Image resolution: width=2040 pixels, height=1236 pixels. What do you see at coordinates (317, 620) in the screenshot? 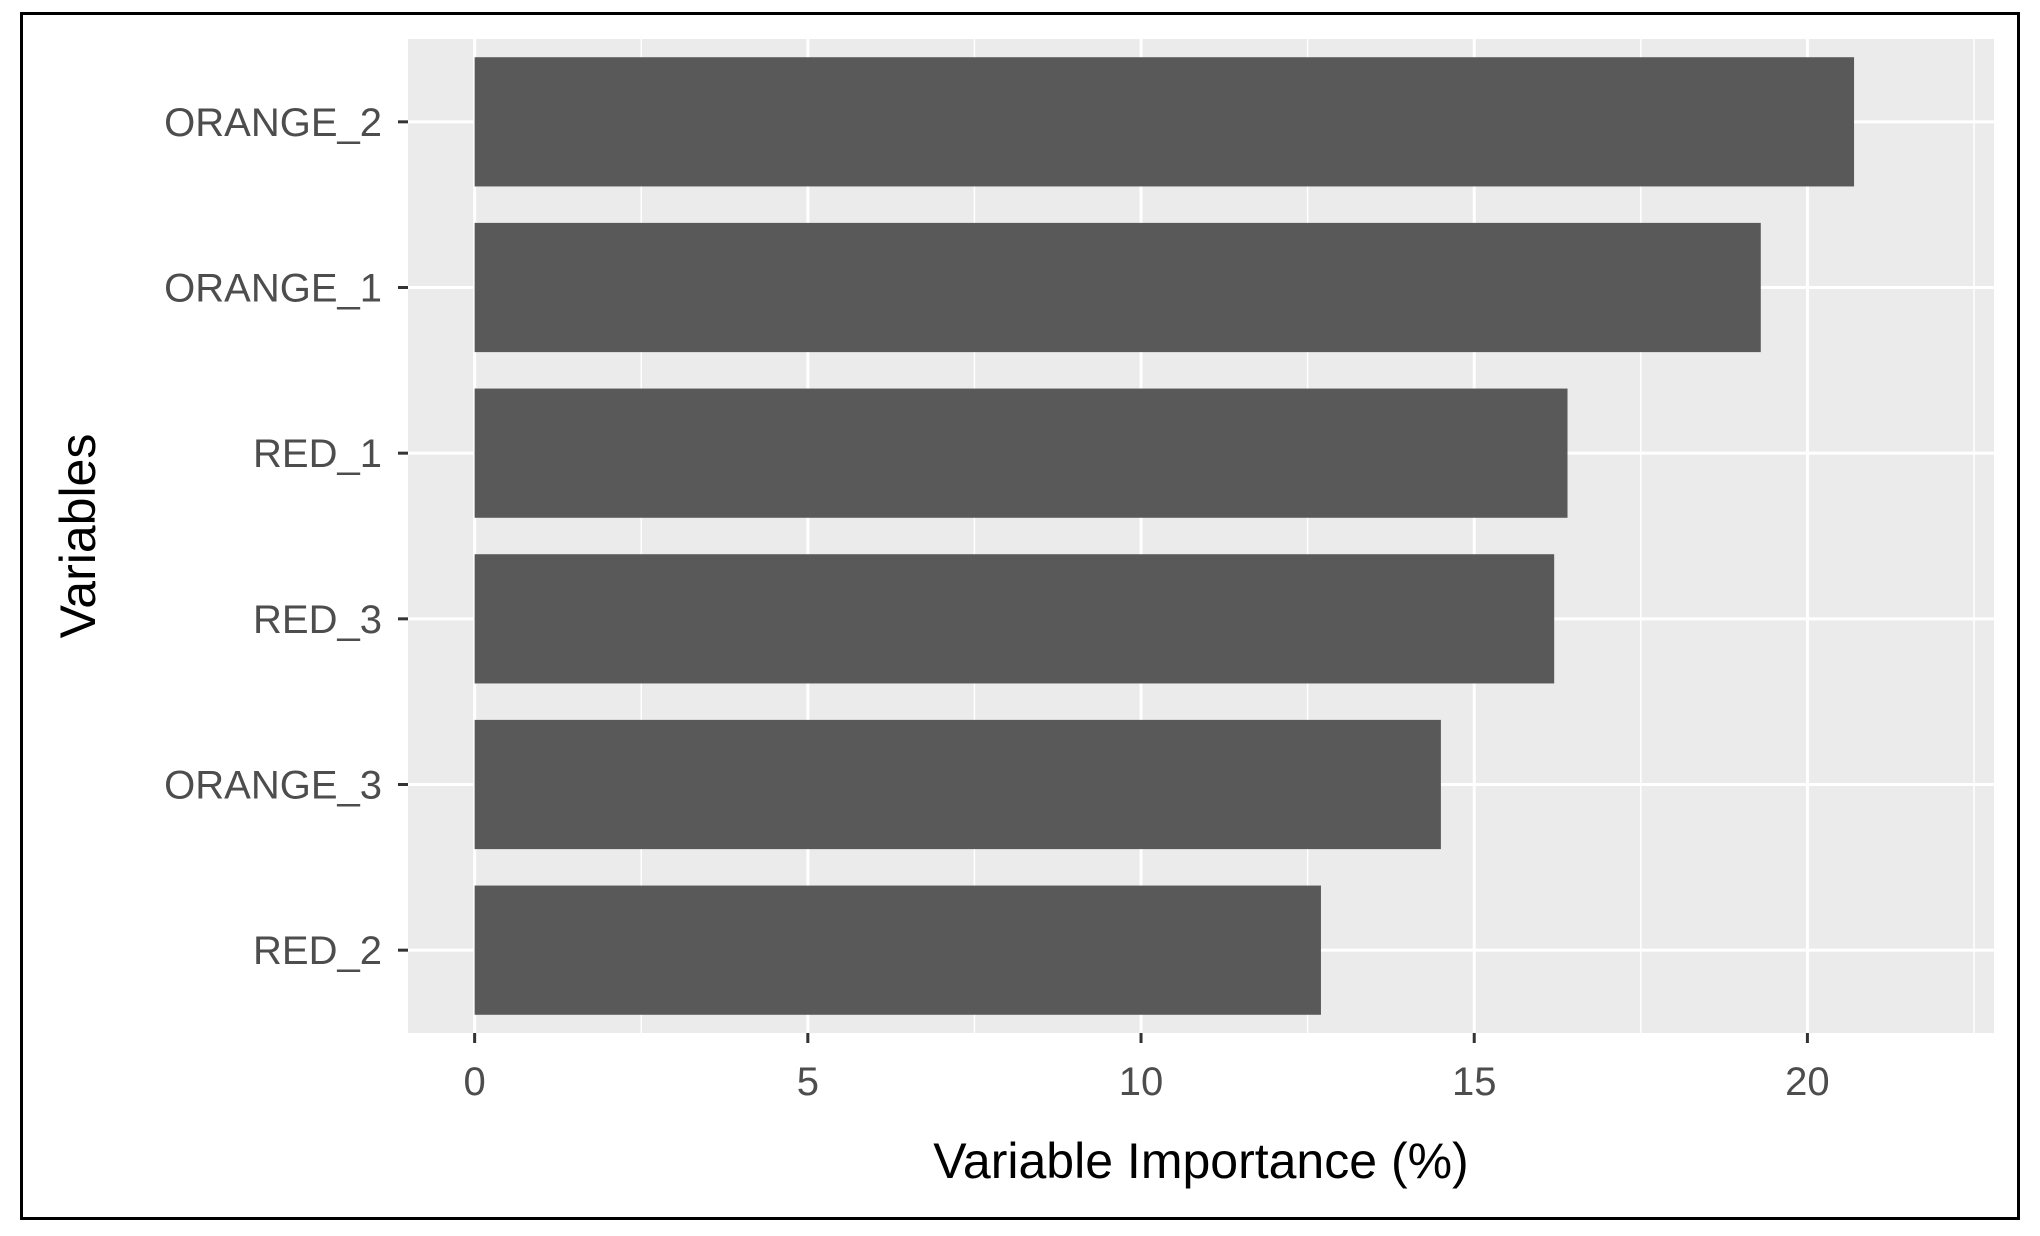
I see `y-tick-label: RED_3` at bounding box center [317, 620].